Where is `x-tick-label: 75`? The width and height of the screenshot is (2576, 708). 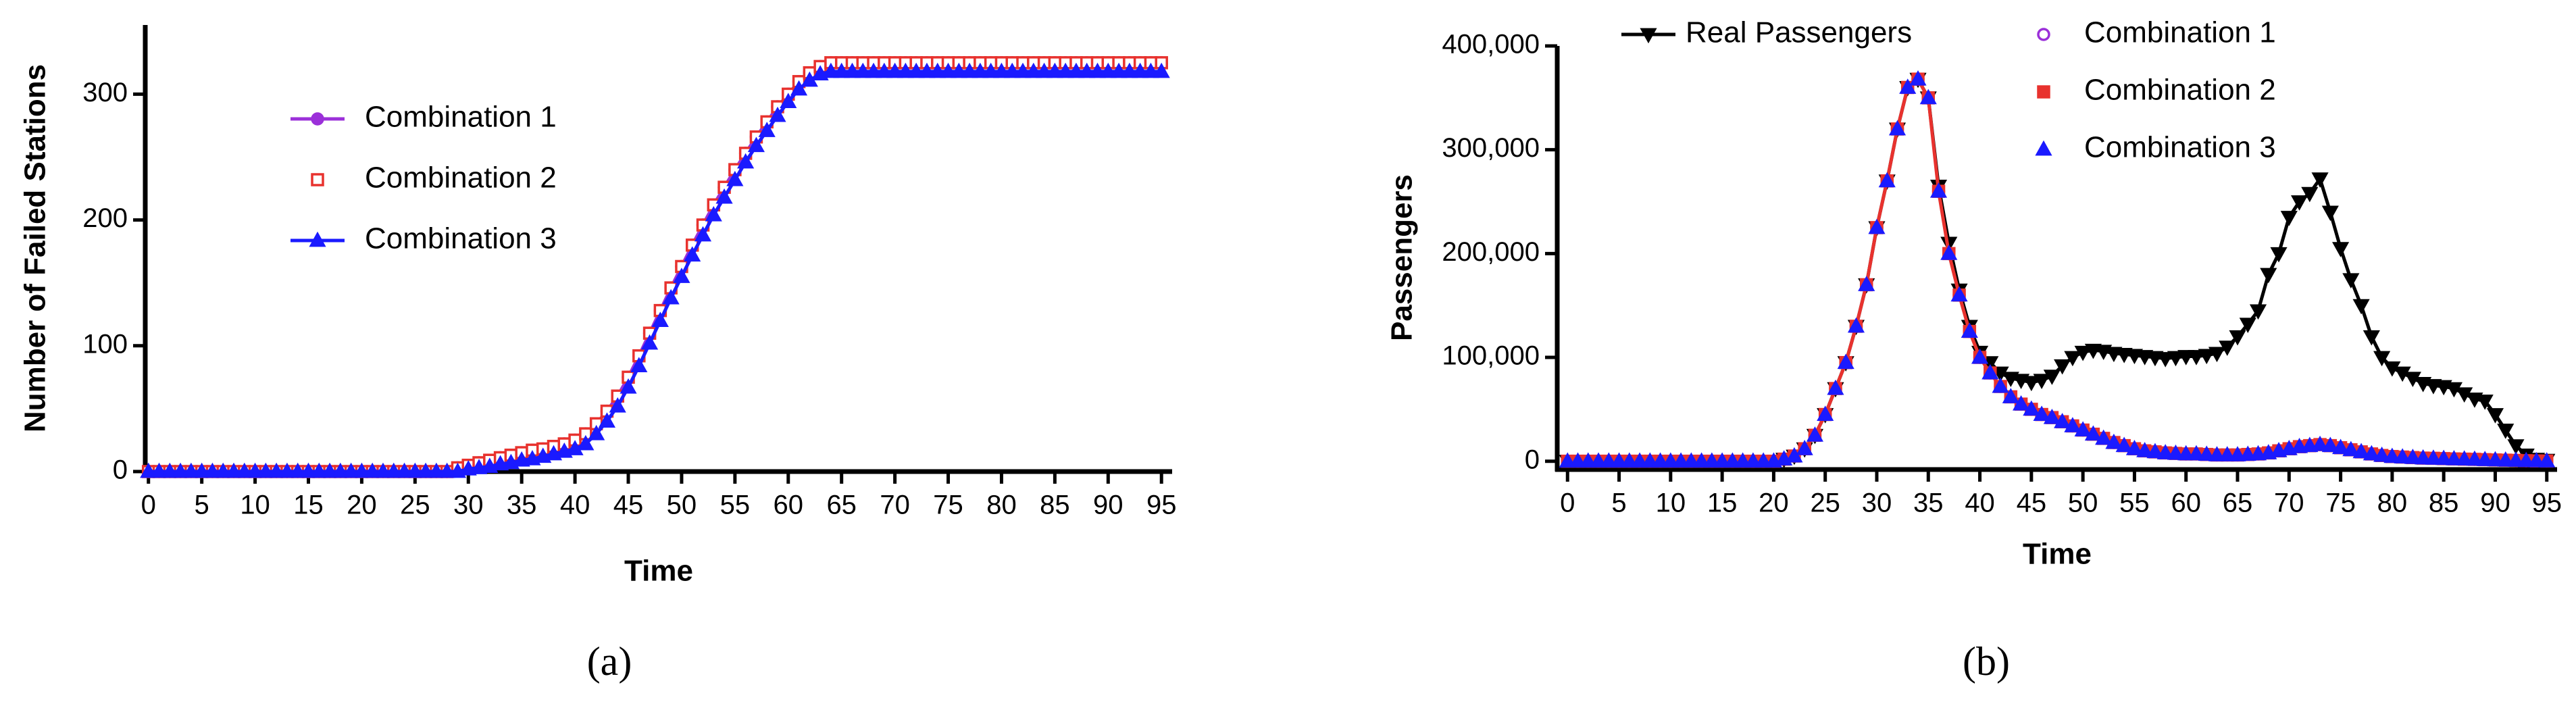 x-tick-label: 75 is located at coordinates (948, 505).